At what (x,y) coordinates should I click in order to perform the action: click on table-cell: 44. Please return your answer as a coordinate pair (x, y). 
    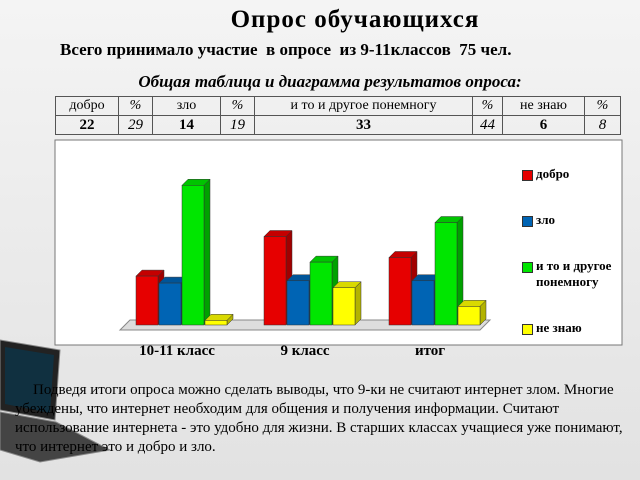
    Looking at the image, I should click on (487, 125).